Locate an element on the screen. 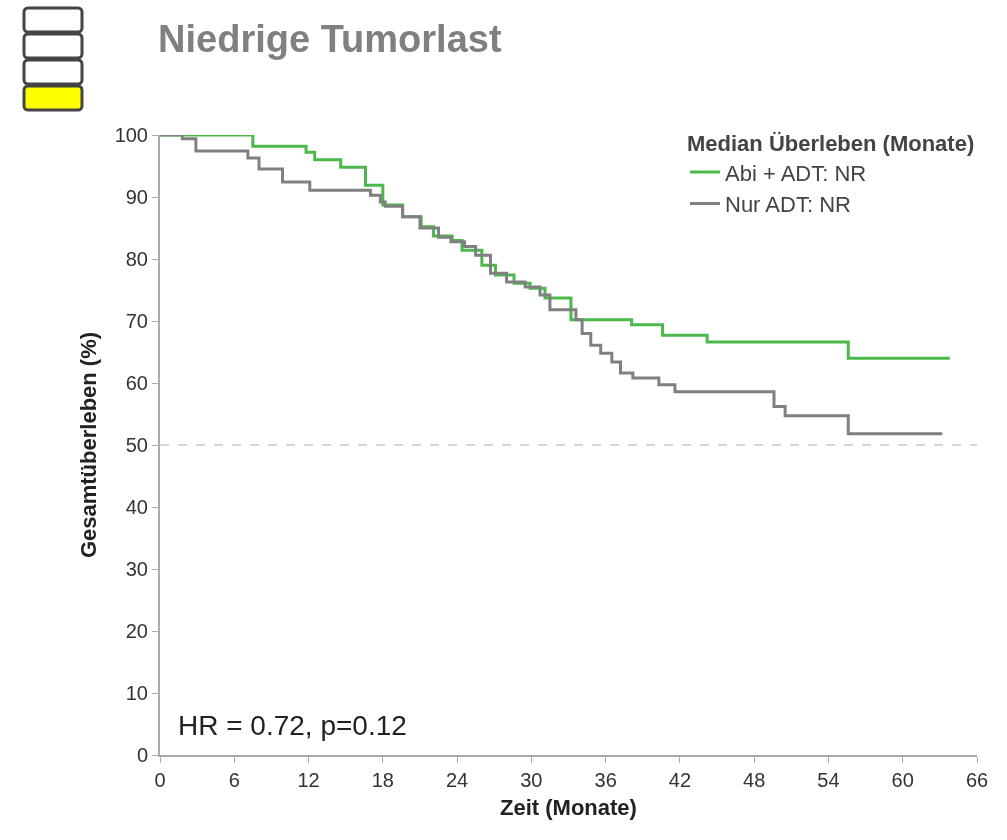  y-tick-label: 30 is located at coordinates (136, 569).